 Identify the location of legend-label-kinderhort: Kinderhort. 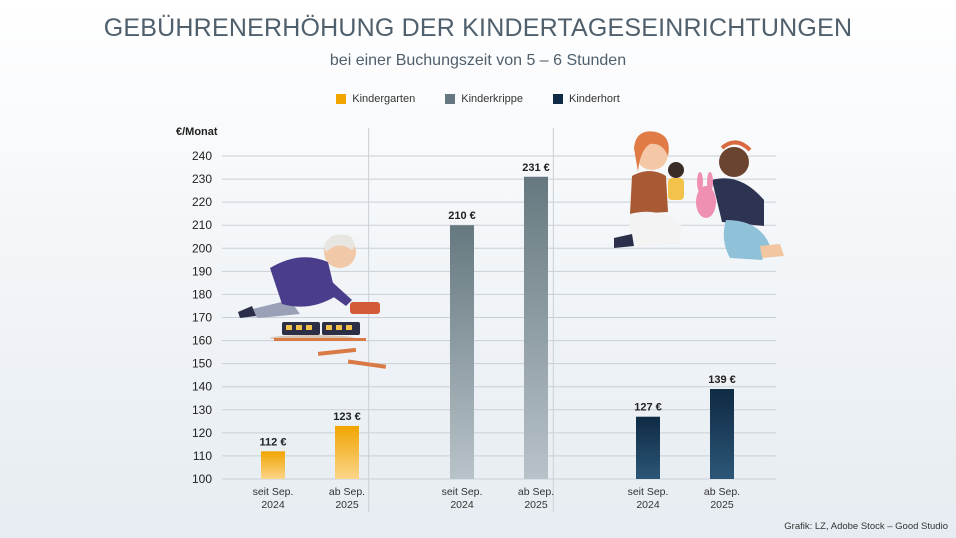
(594, 99).